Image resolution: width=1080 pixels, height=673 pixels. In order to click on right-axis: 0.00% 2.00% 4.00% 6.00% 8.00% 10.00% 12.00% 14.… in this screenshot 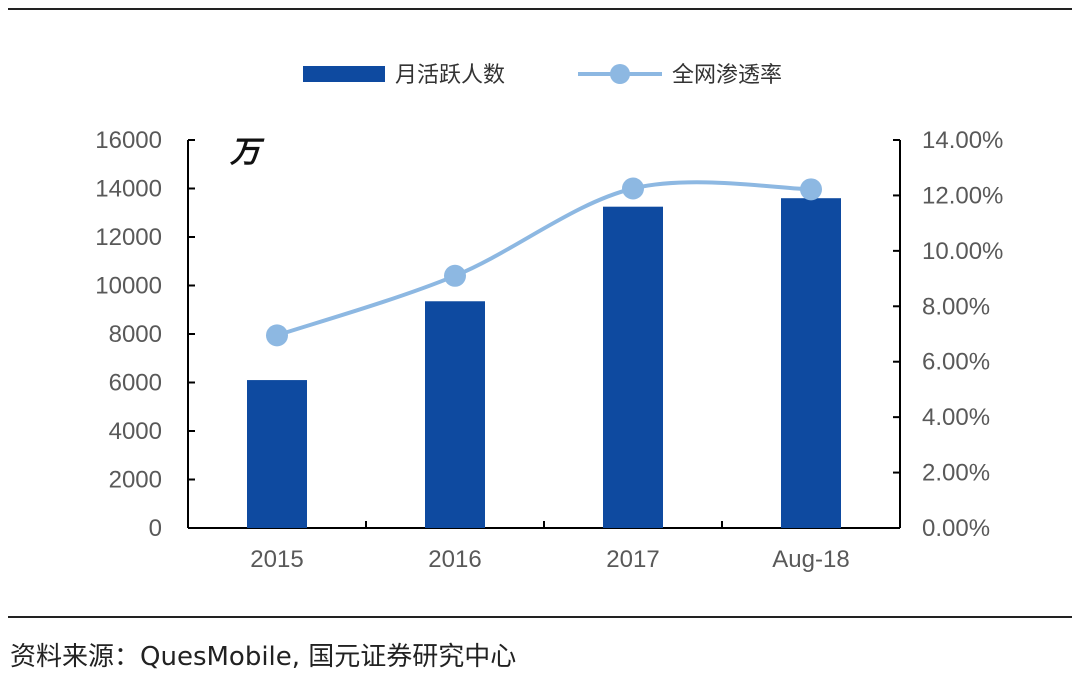, I will do `click(948, 334)`.